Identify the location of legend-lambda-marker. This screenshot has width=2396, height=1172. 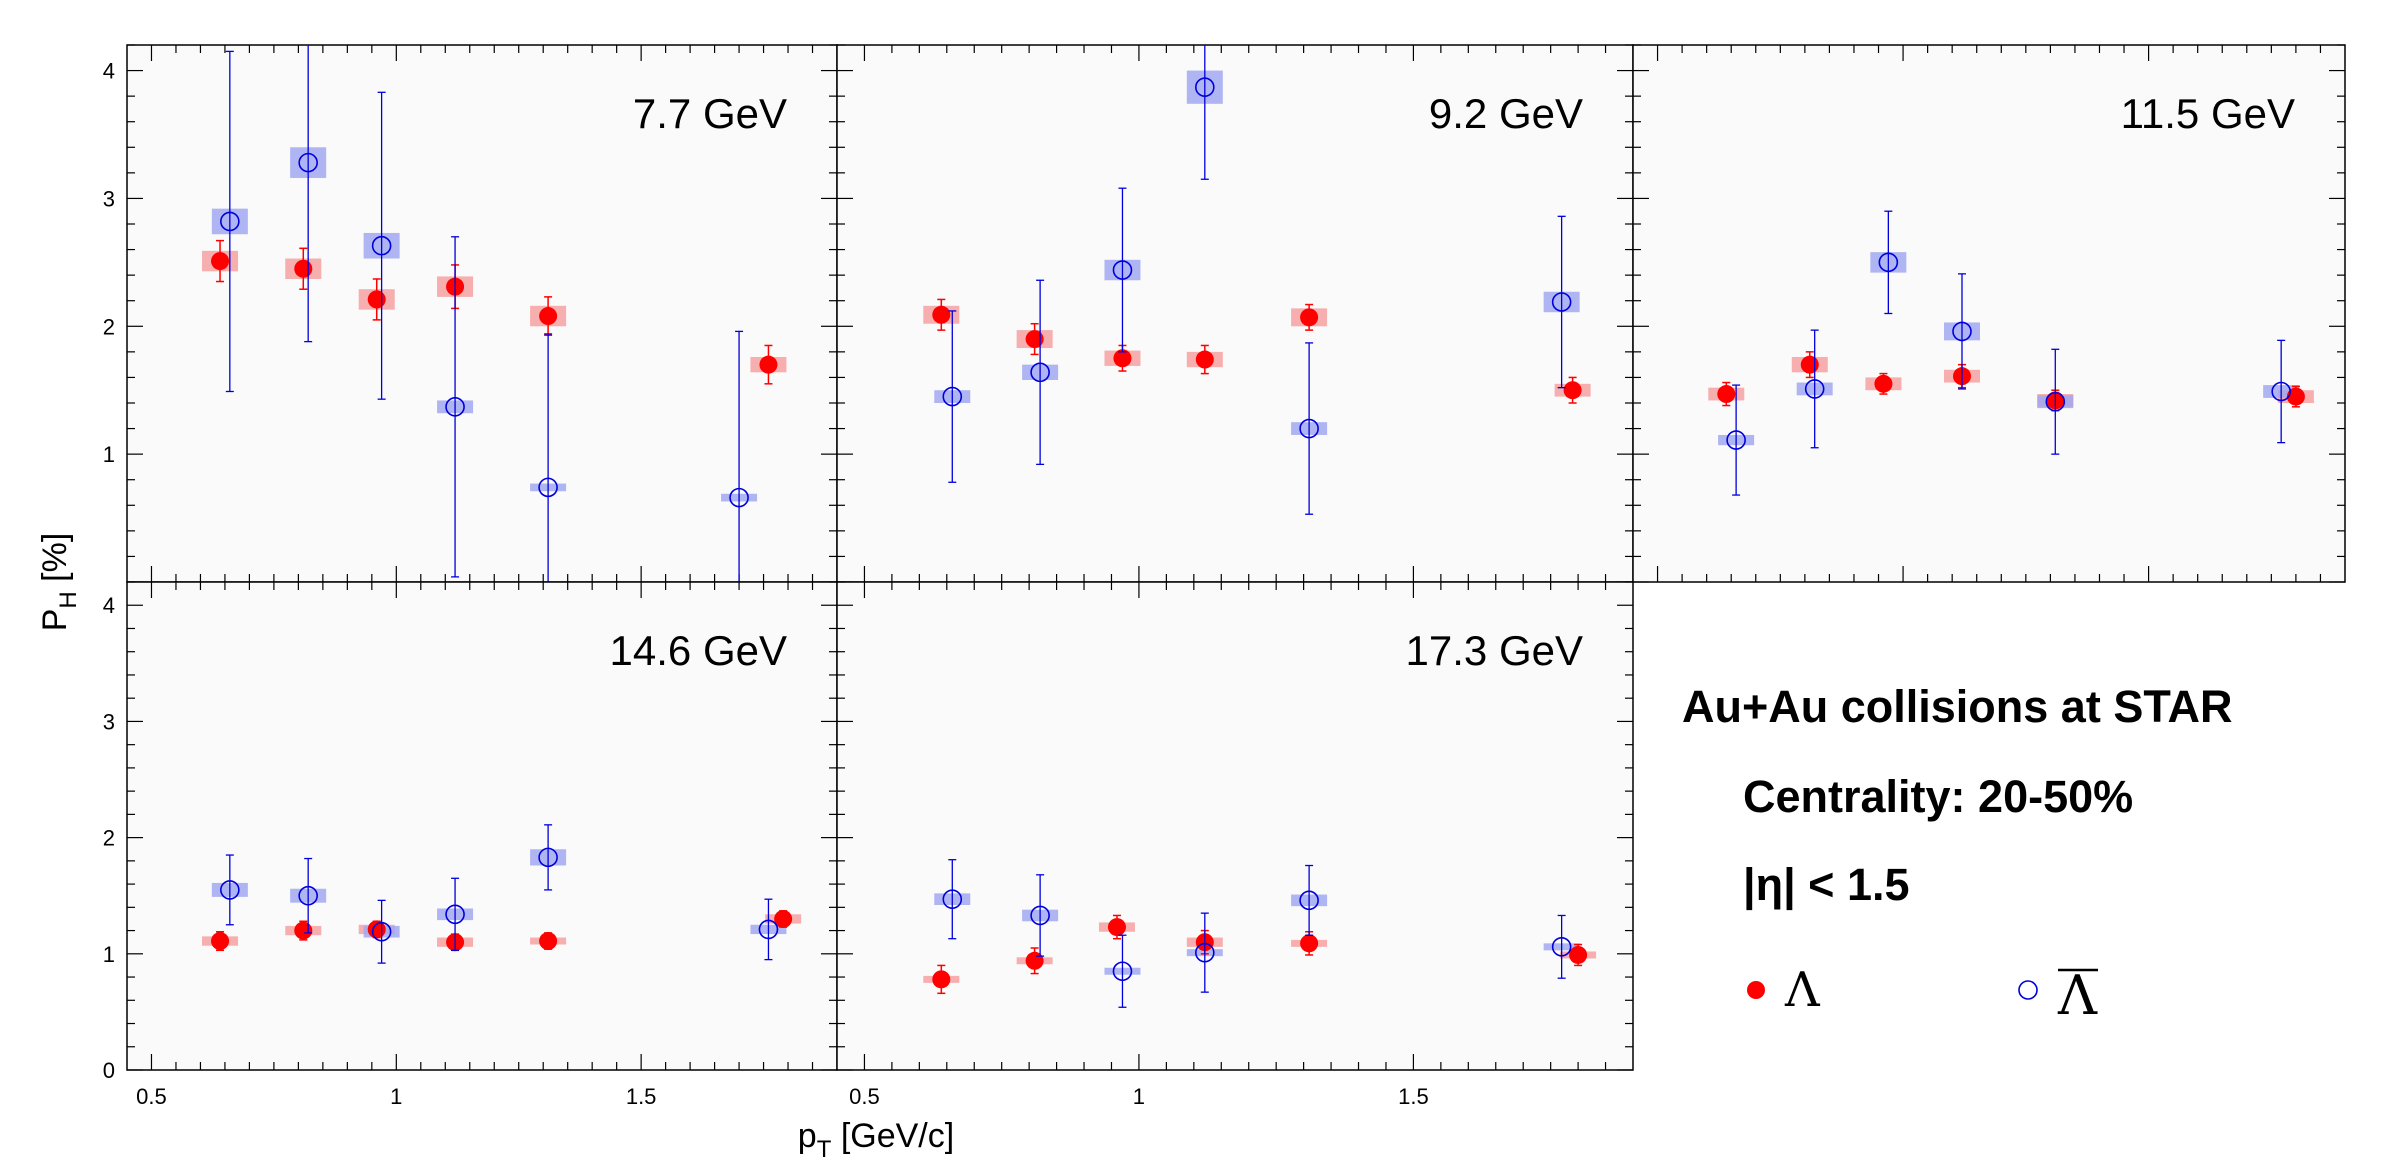
(1756, 990).